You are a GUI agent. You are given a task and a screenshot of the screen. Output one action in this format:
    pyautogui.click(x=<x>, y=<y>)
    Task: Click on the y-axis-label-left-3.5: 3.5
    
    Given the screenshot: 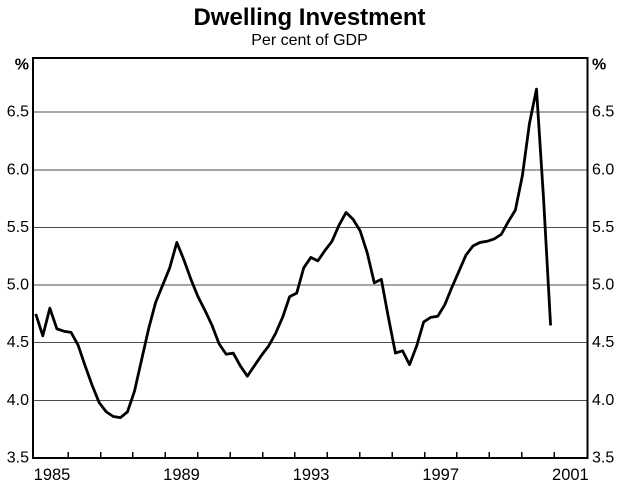 What is the action you would take?
    pyautogui.click(x=18, y=458)
    